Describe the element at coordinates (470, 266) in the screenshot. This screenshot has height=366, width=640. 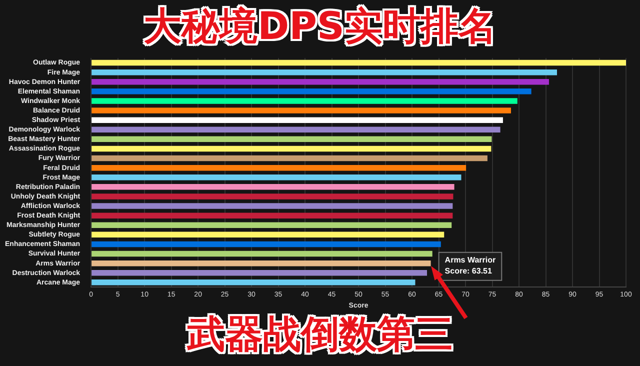
I see `annotation: Arms Warrior Score: 63.51` at that location.